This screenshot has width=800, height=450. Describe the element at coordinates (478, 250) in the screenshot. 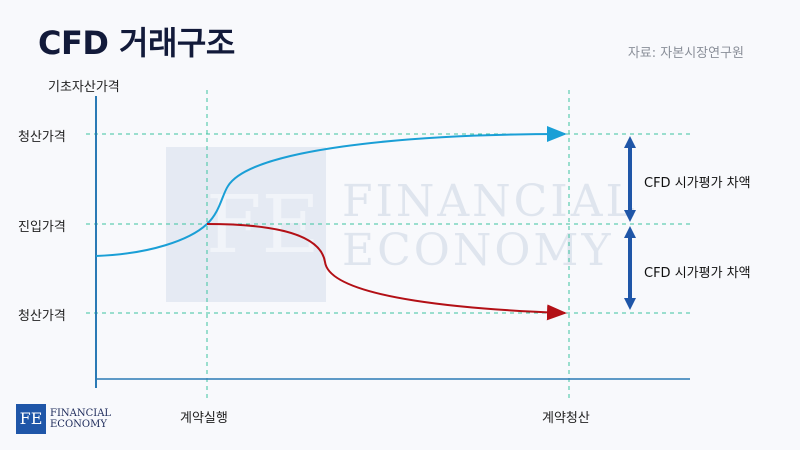

I see `watermark-line2: ECONOMY` at that location.